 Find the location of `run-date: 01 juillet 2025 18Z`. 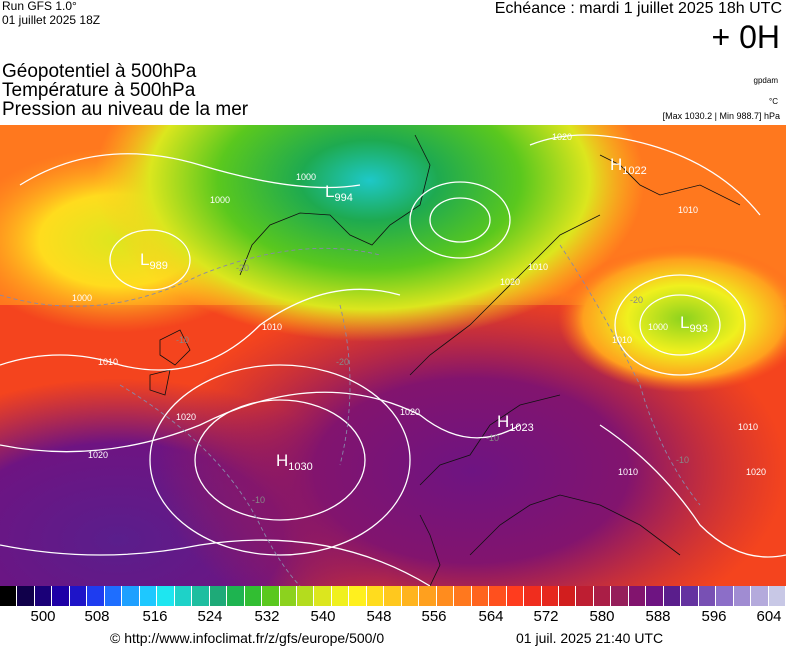

run-date: 01 juillet 2025 18Z is located at coordinates (51, 20).